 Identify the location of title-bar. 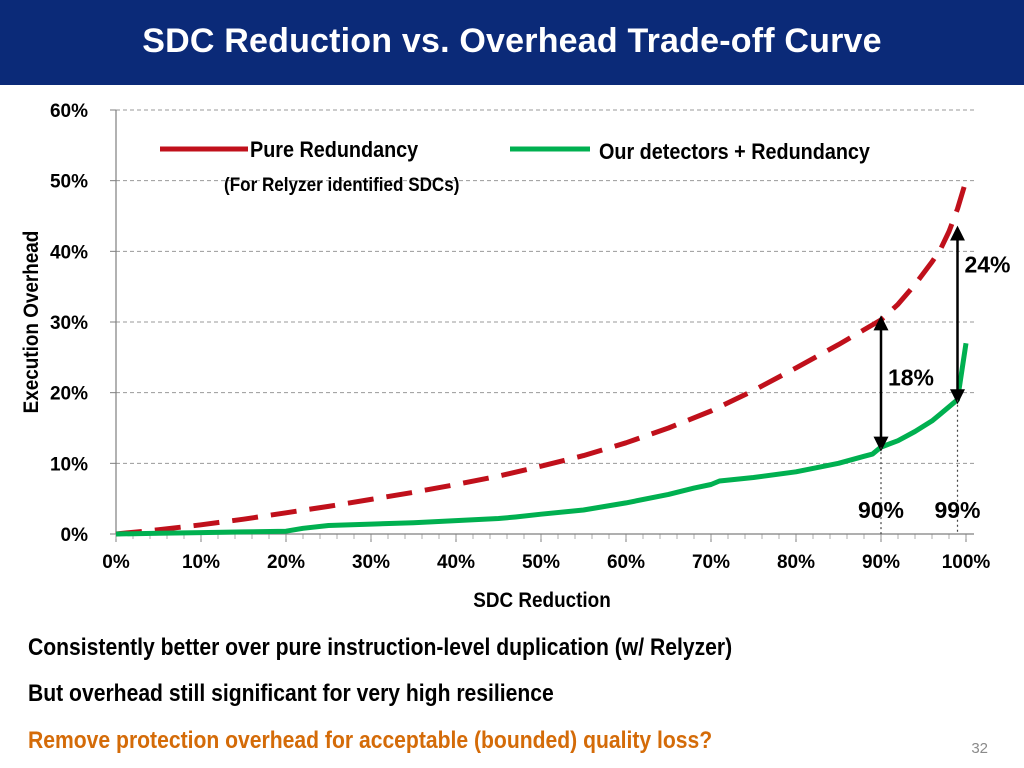
(512, 42).